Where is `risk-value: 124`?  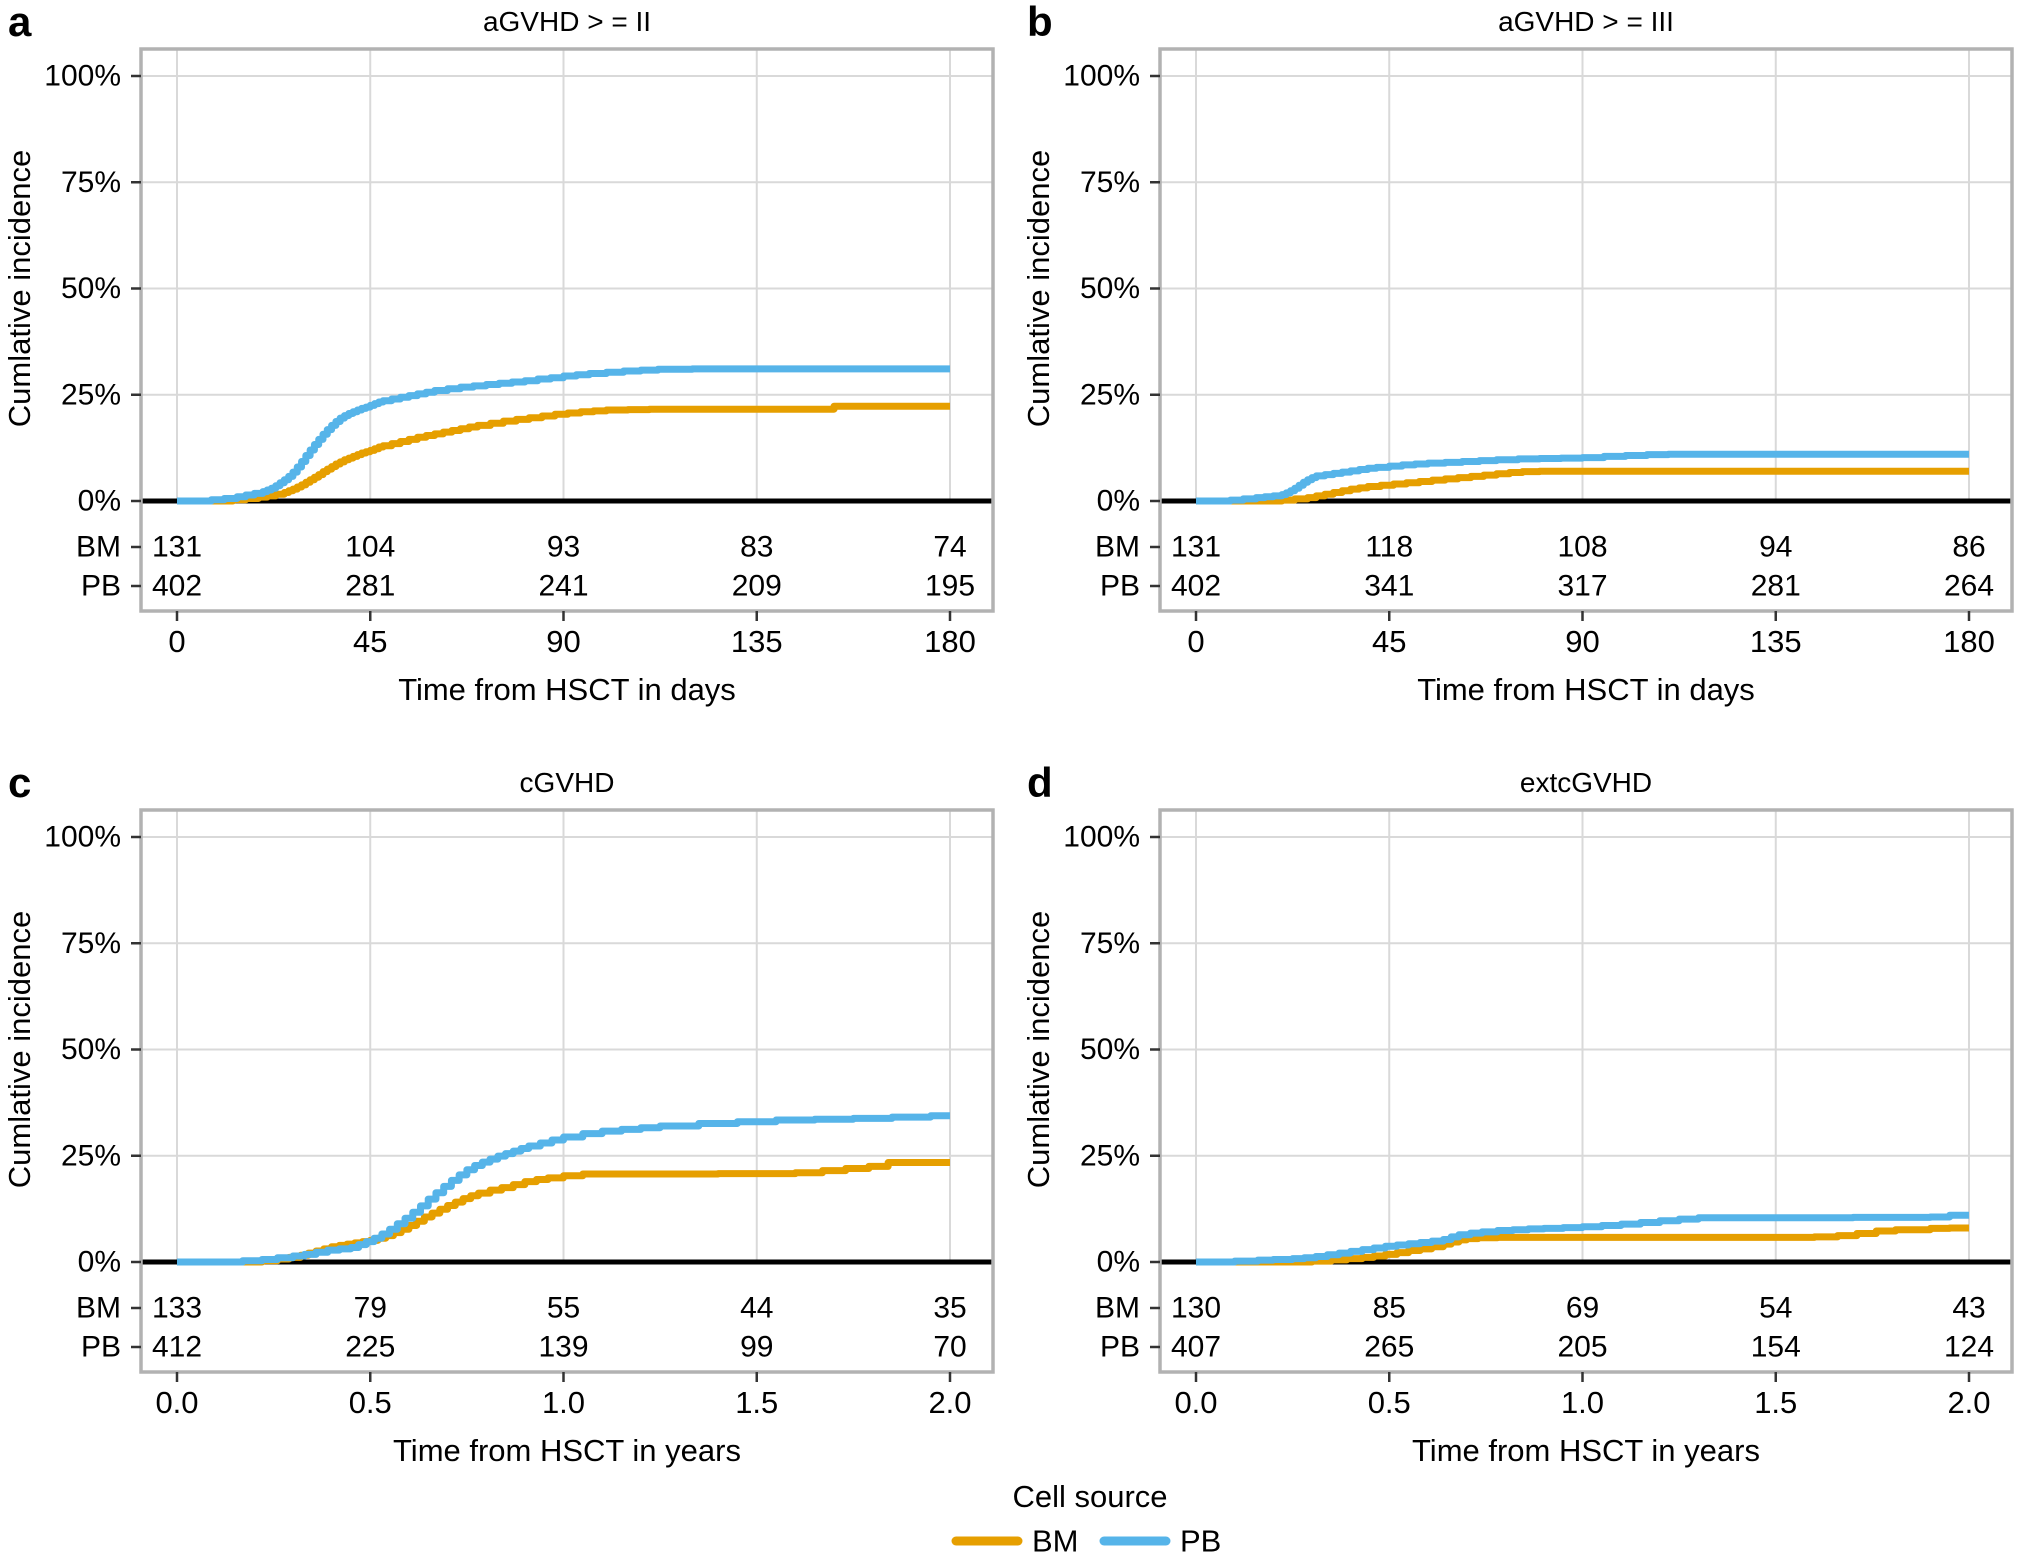
risk-value: 124 is located at coordinates (1969, 1347).